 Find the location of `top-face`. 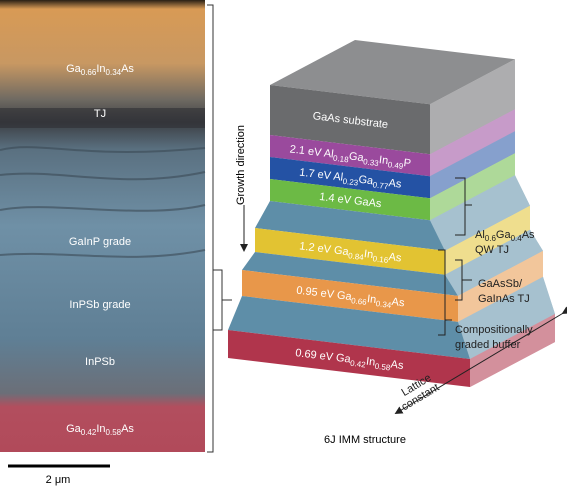

top-face is located at coordinates (392, 72).